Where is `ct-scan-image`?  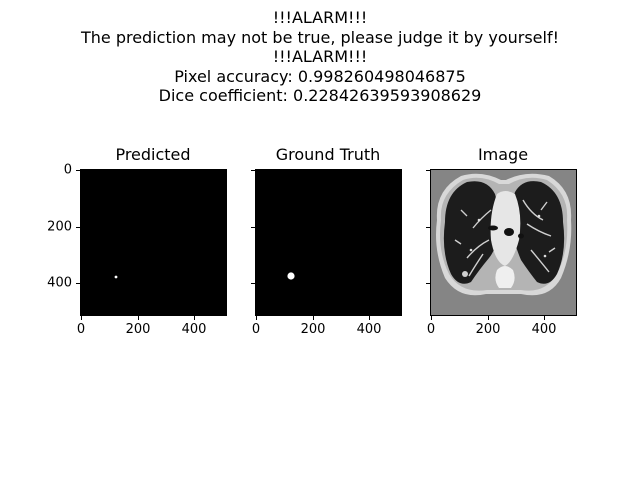
ct-scan-image is located at coordinates (503, 242).